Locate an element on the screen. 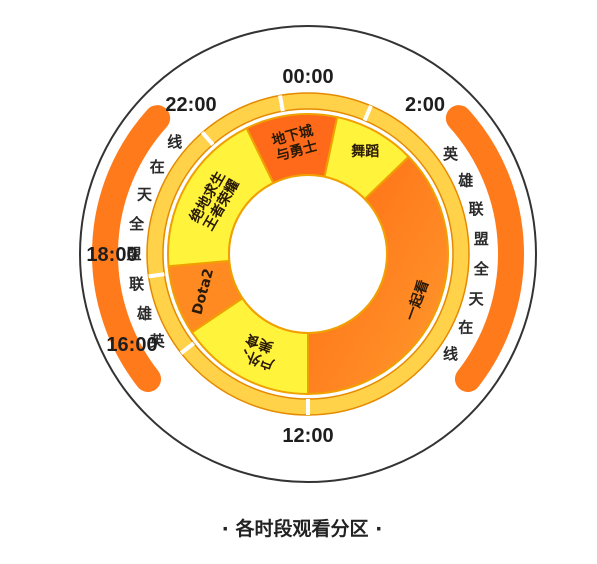  right-side-char: 盟 is located at coordinates (481, 239).